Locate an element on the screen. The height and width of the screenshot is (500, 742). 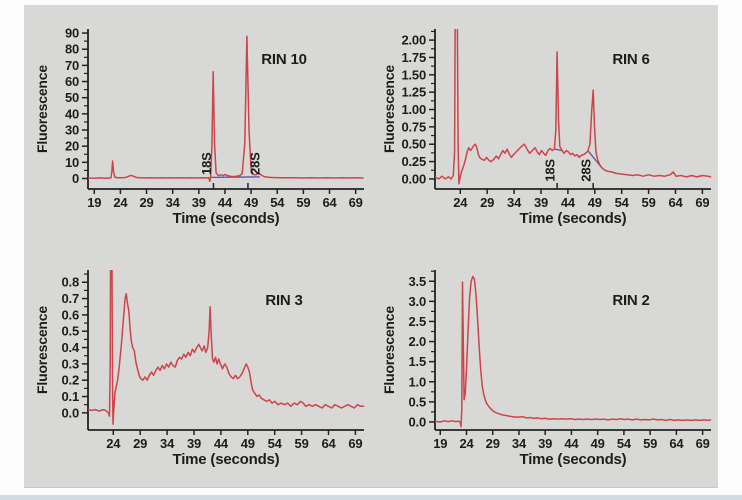
y-tick-label: 0.1 is located at coordinates (70, 396).